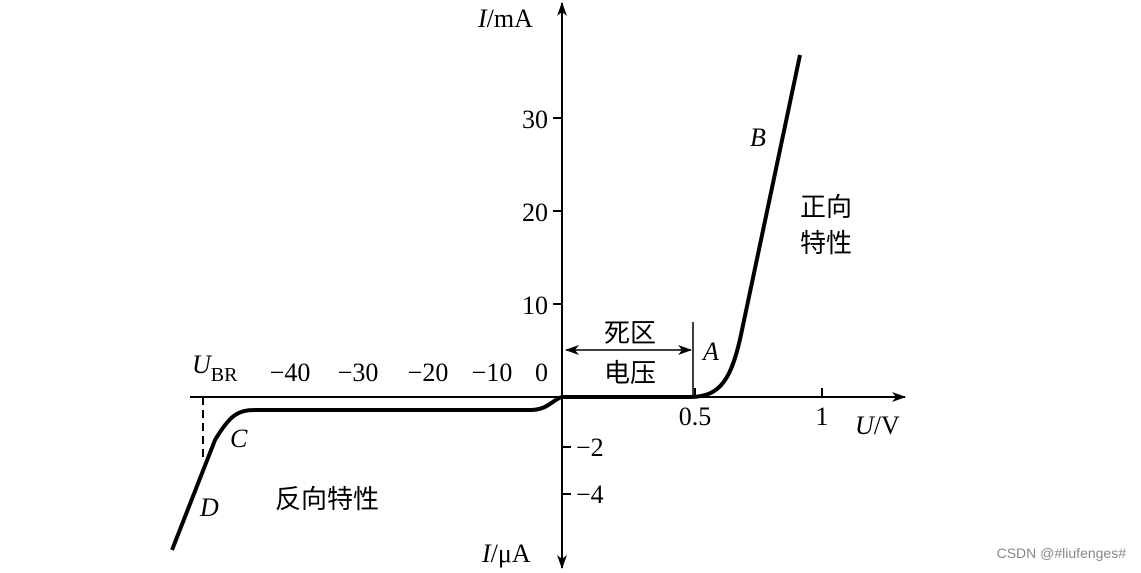 The image size is (1141, 573). What do you see at coordinates (535, 305) in the screenshot?
I see `tick-label: 10` at bounding box center [535, 305].